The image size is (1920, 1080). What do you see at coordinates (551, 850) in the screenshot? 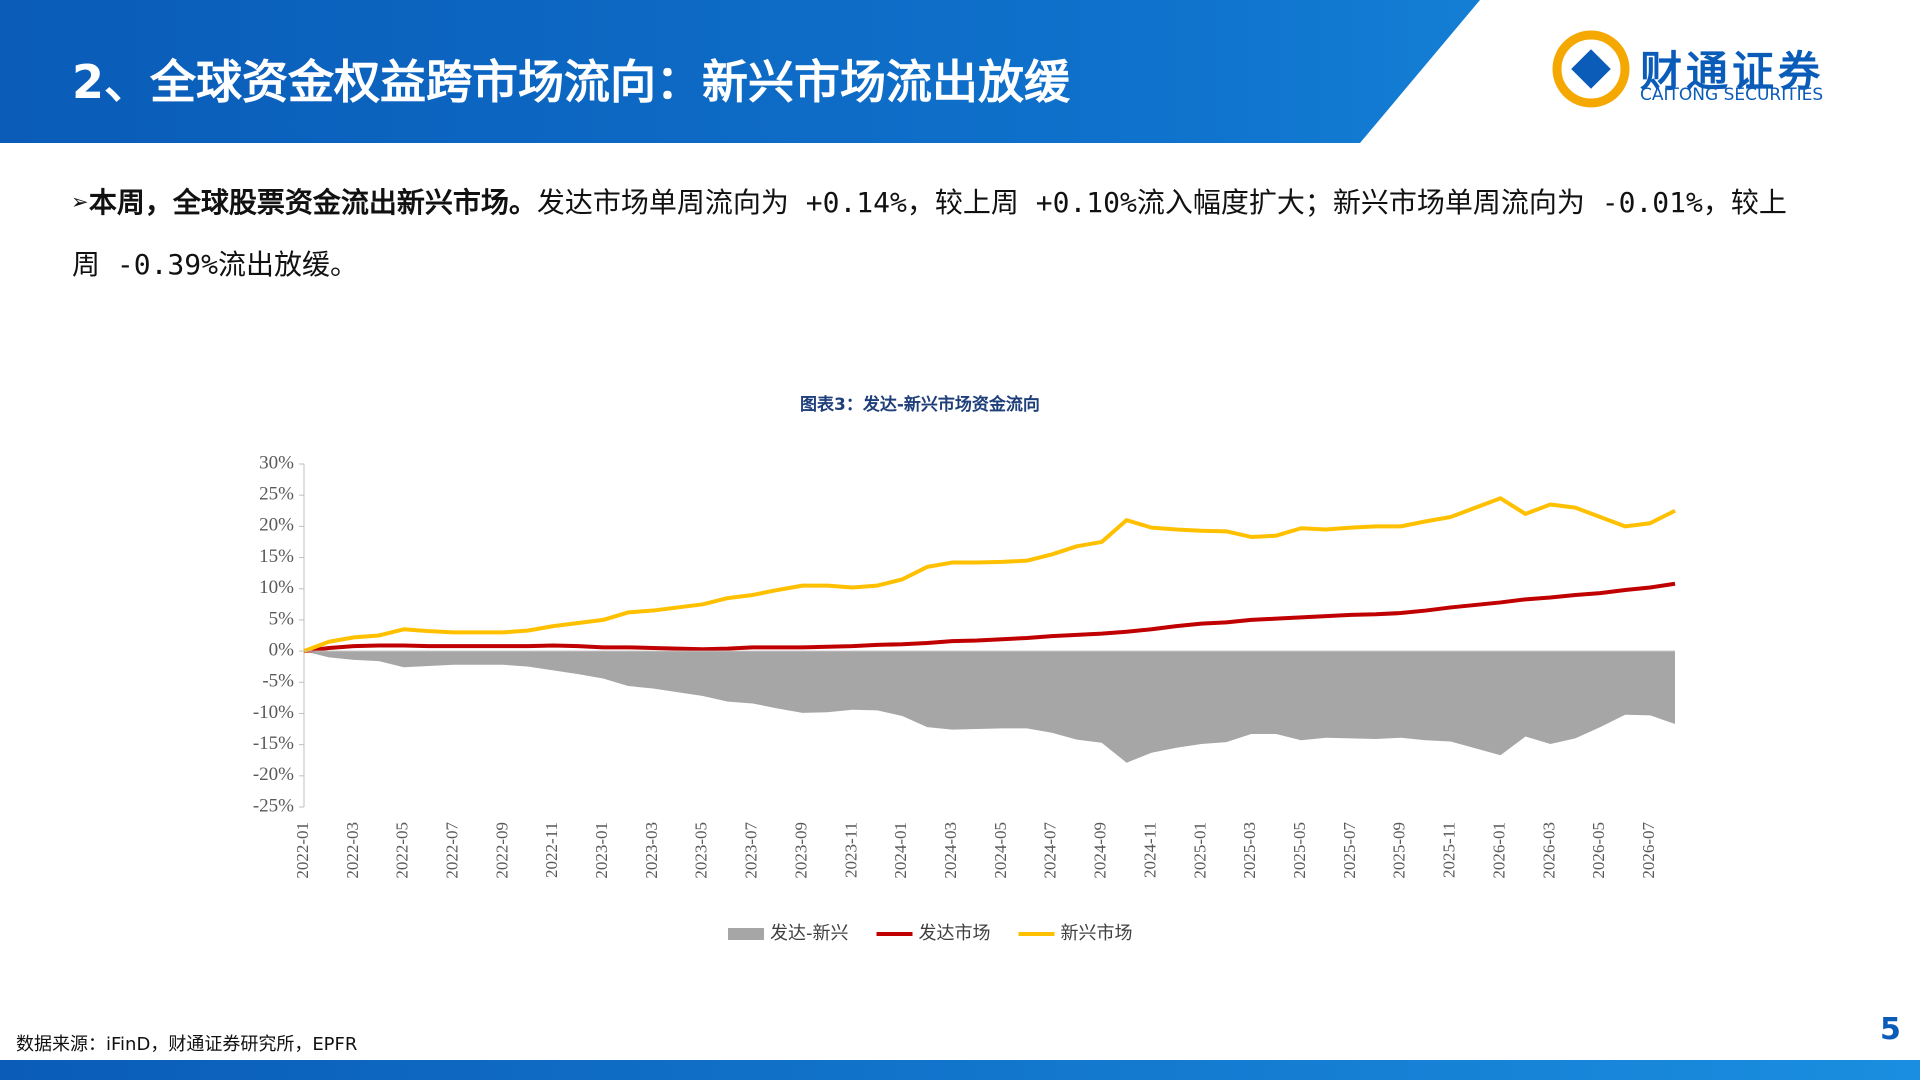
I see `x-tick-label: 2022-11` at bounding box center [551, 850].